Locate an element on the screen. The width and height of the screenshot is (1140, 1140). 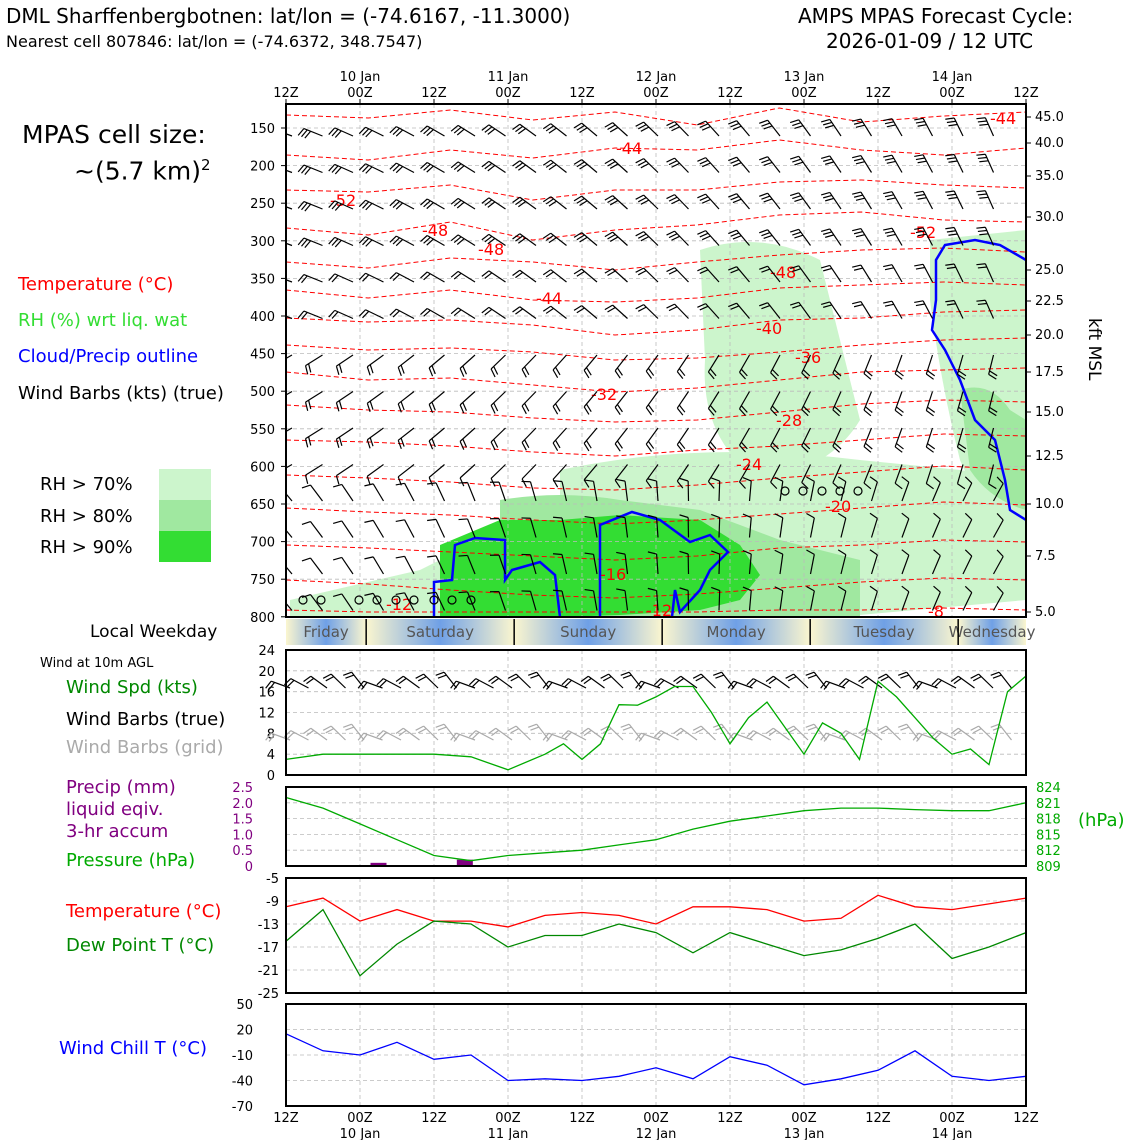
isotherm-label: -52 is located at coordinates (343, 200).